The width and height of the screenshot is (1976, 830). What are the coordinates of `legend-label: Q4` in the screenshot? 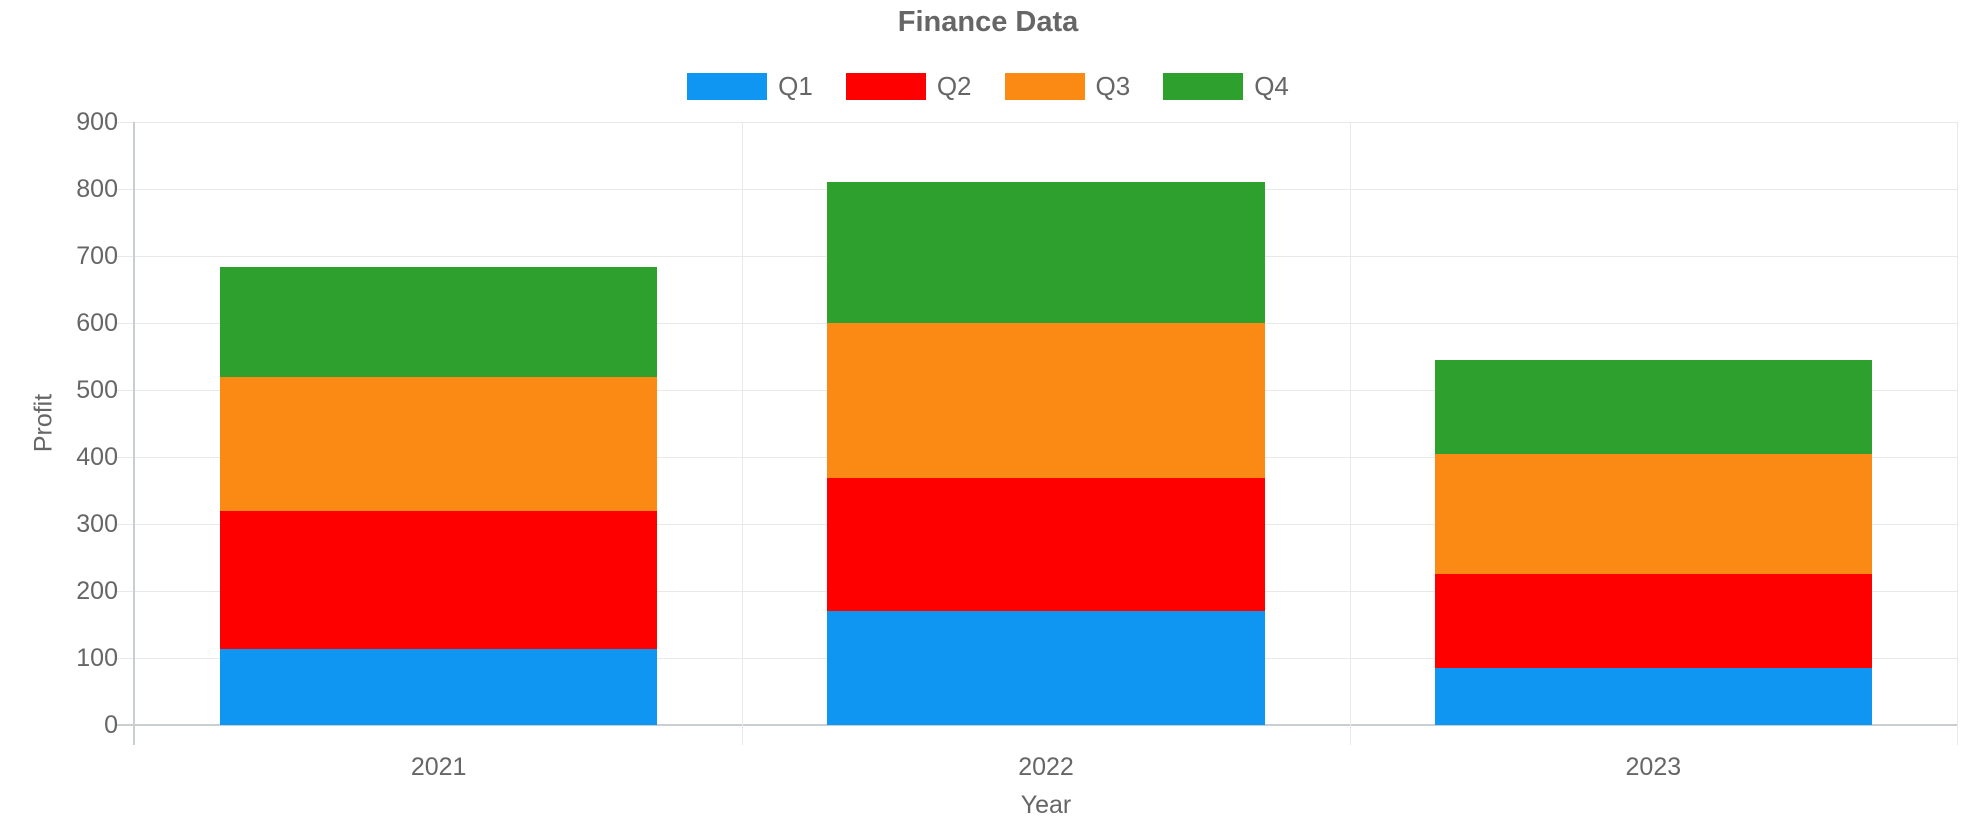 It's located at (1271, 86).